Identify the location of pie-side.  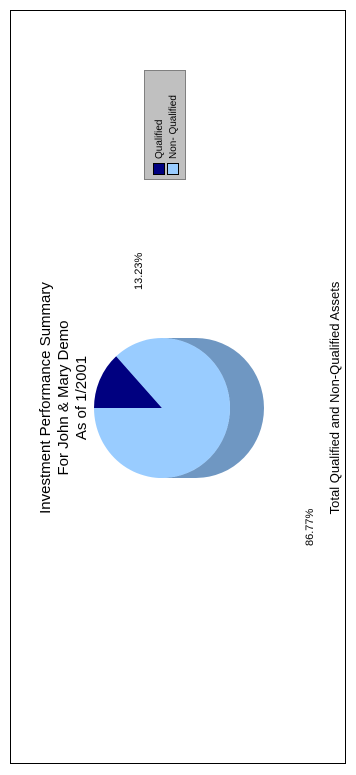
(213, 408).